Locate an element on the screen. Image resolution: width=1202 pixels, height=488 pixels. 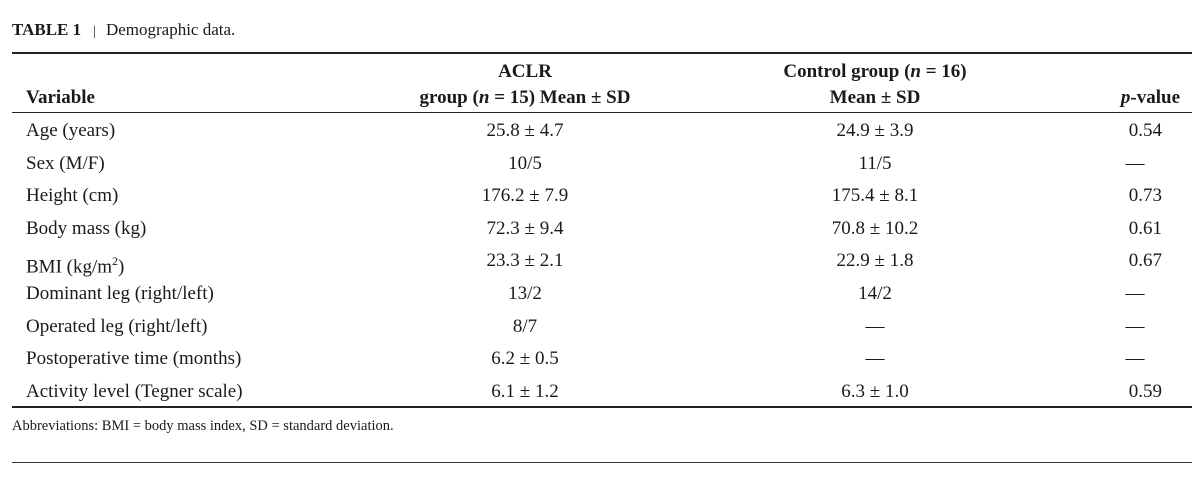
table-row: Height (cm) 176.2 ± 7.9 175.4 ± 8.1 0.73 is located at coordinates (601, 195).